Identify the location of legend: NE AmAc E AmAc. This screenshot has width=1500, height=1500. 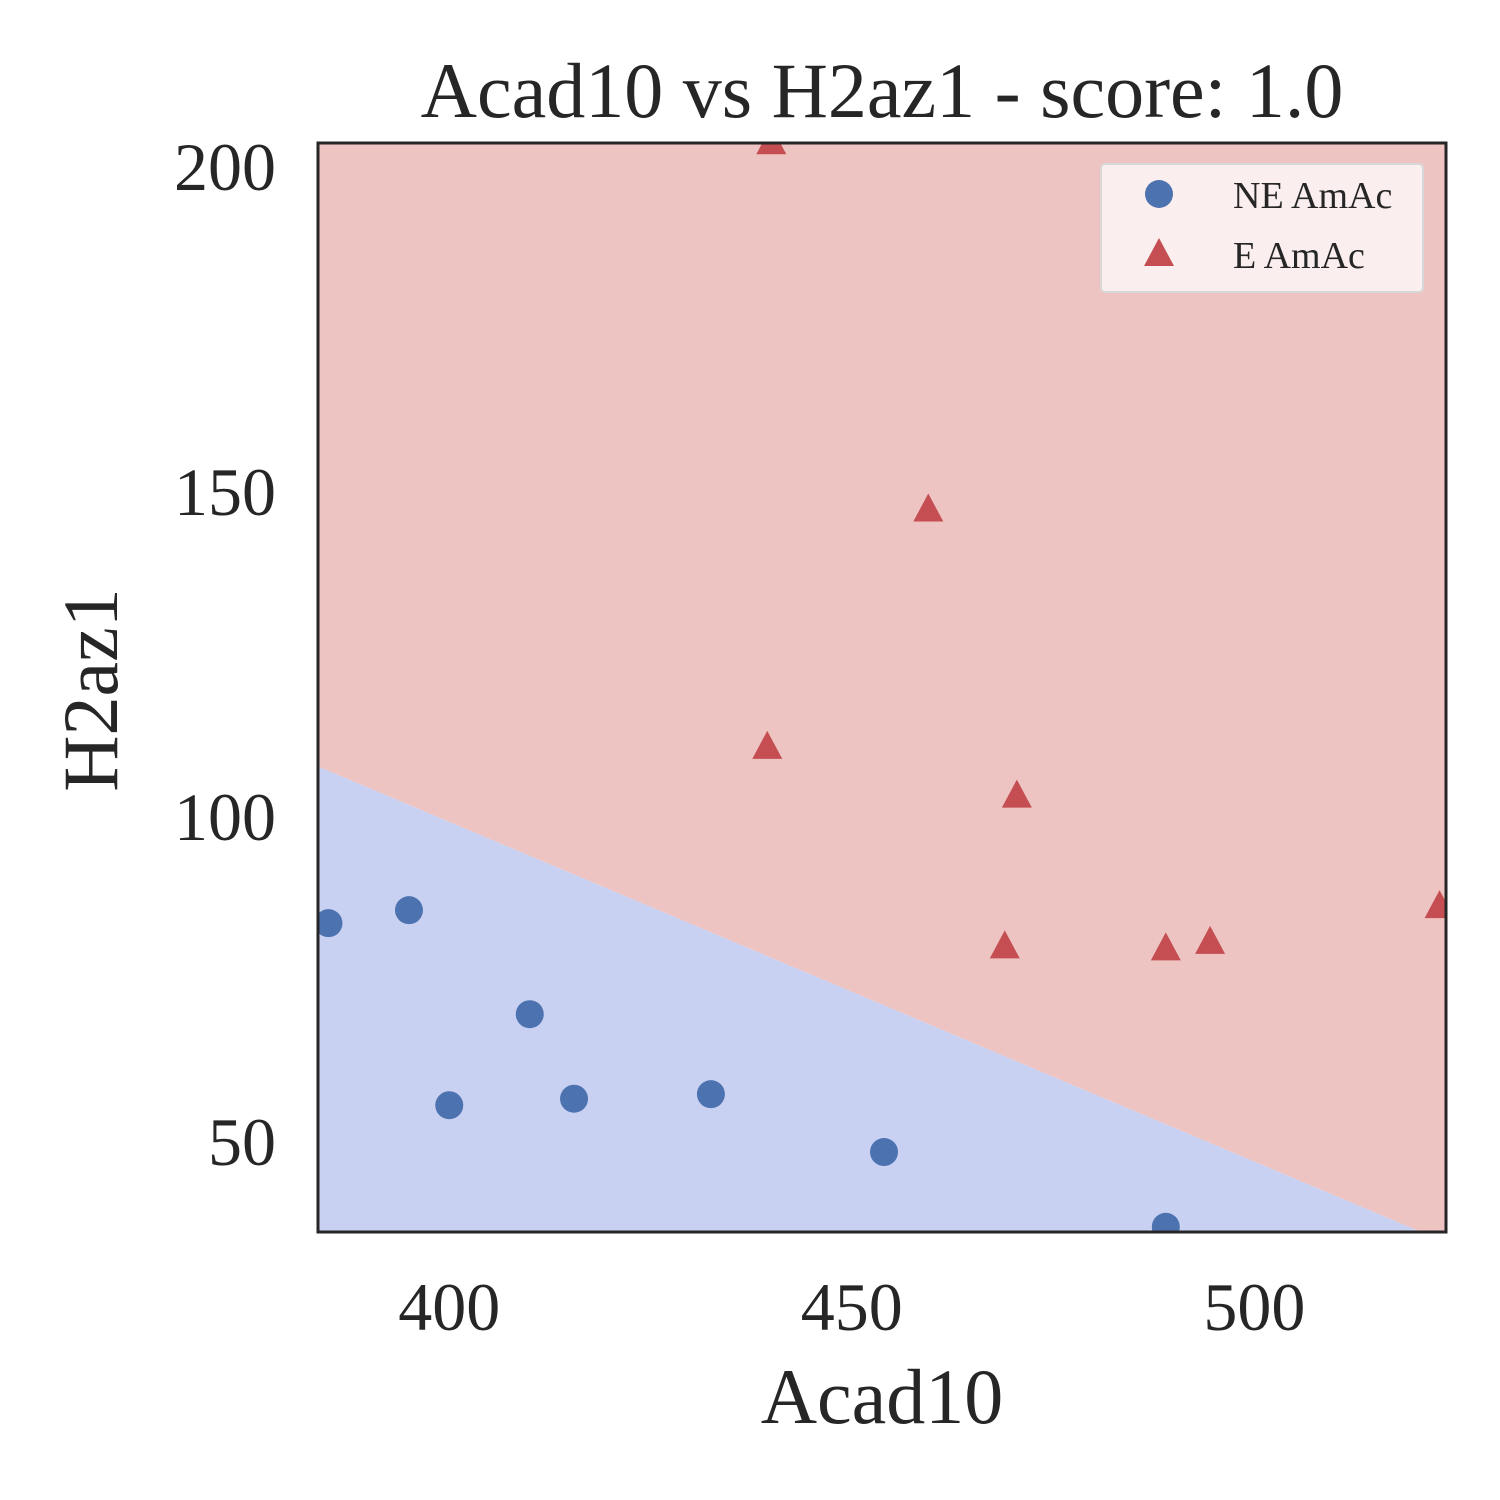
(1262, 228).